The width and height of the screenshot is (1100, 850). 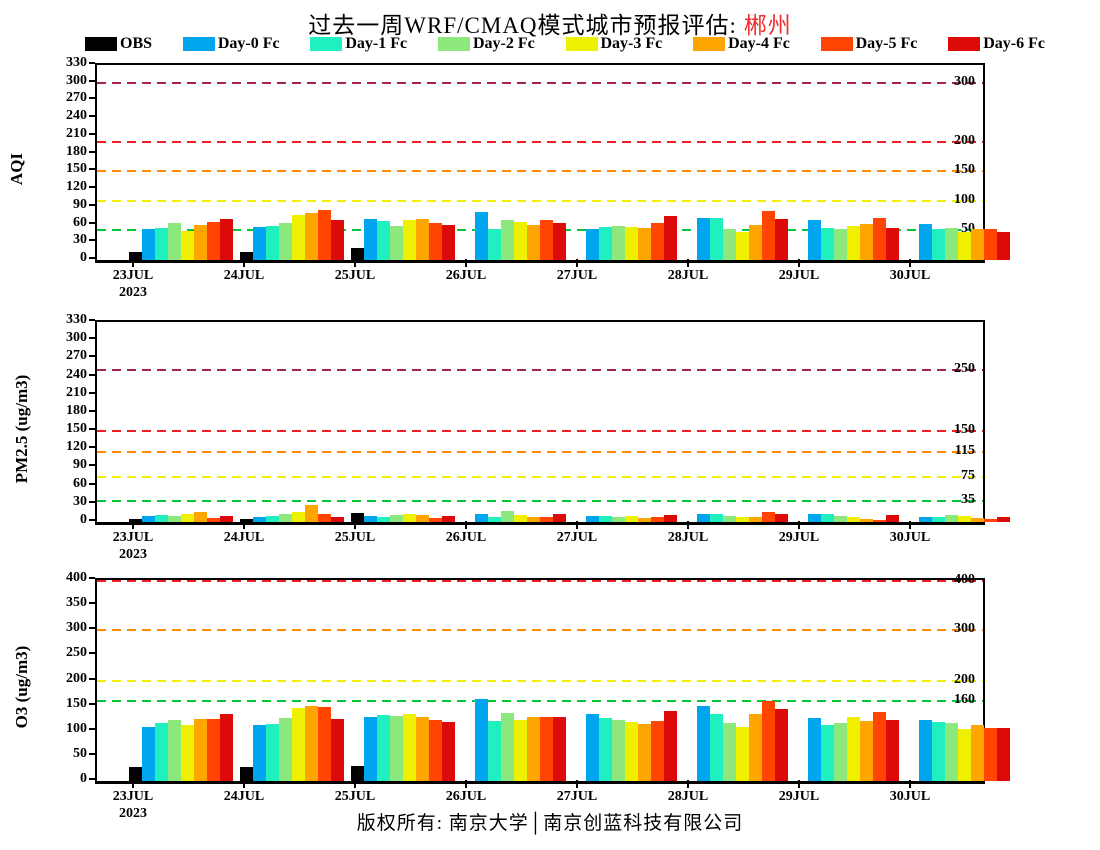 I want to click on bar-day-6-fc-29jul, so click(x=892, y=750).